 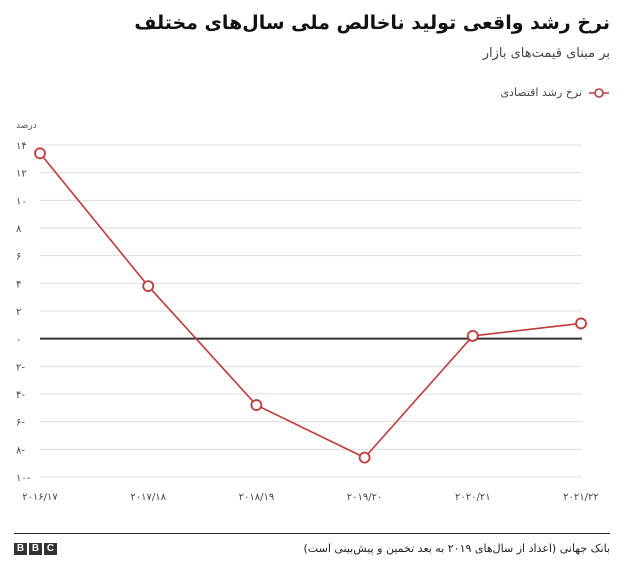 I want to click on y-tick-label: ۱۰, so click(x=21, y=201).